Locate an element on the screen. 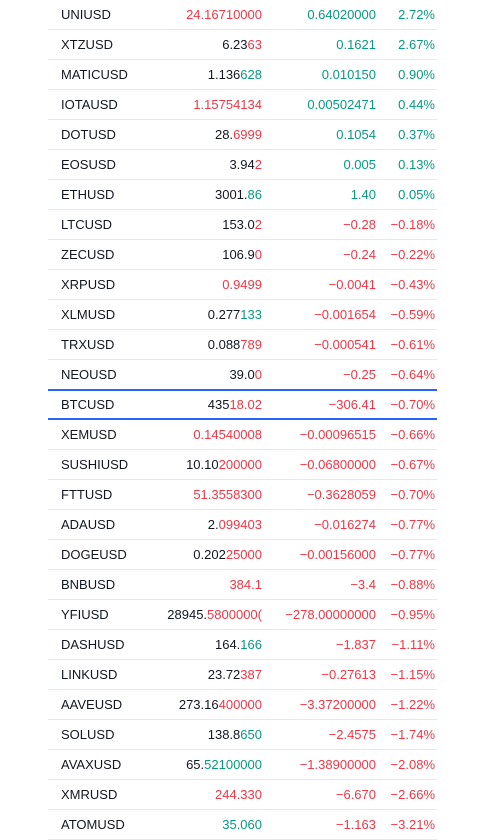  symbol-label: DOGEUSD is located at coordinates (94, 554).